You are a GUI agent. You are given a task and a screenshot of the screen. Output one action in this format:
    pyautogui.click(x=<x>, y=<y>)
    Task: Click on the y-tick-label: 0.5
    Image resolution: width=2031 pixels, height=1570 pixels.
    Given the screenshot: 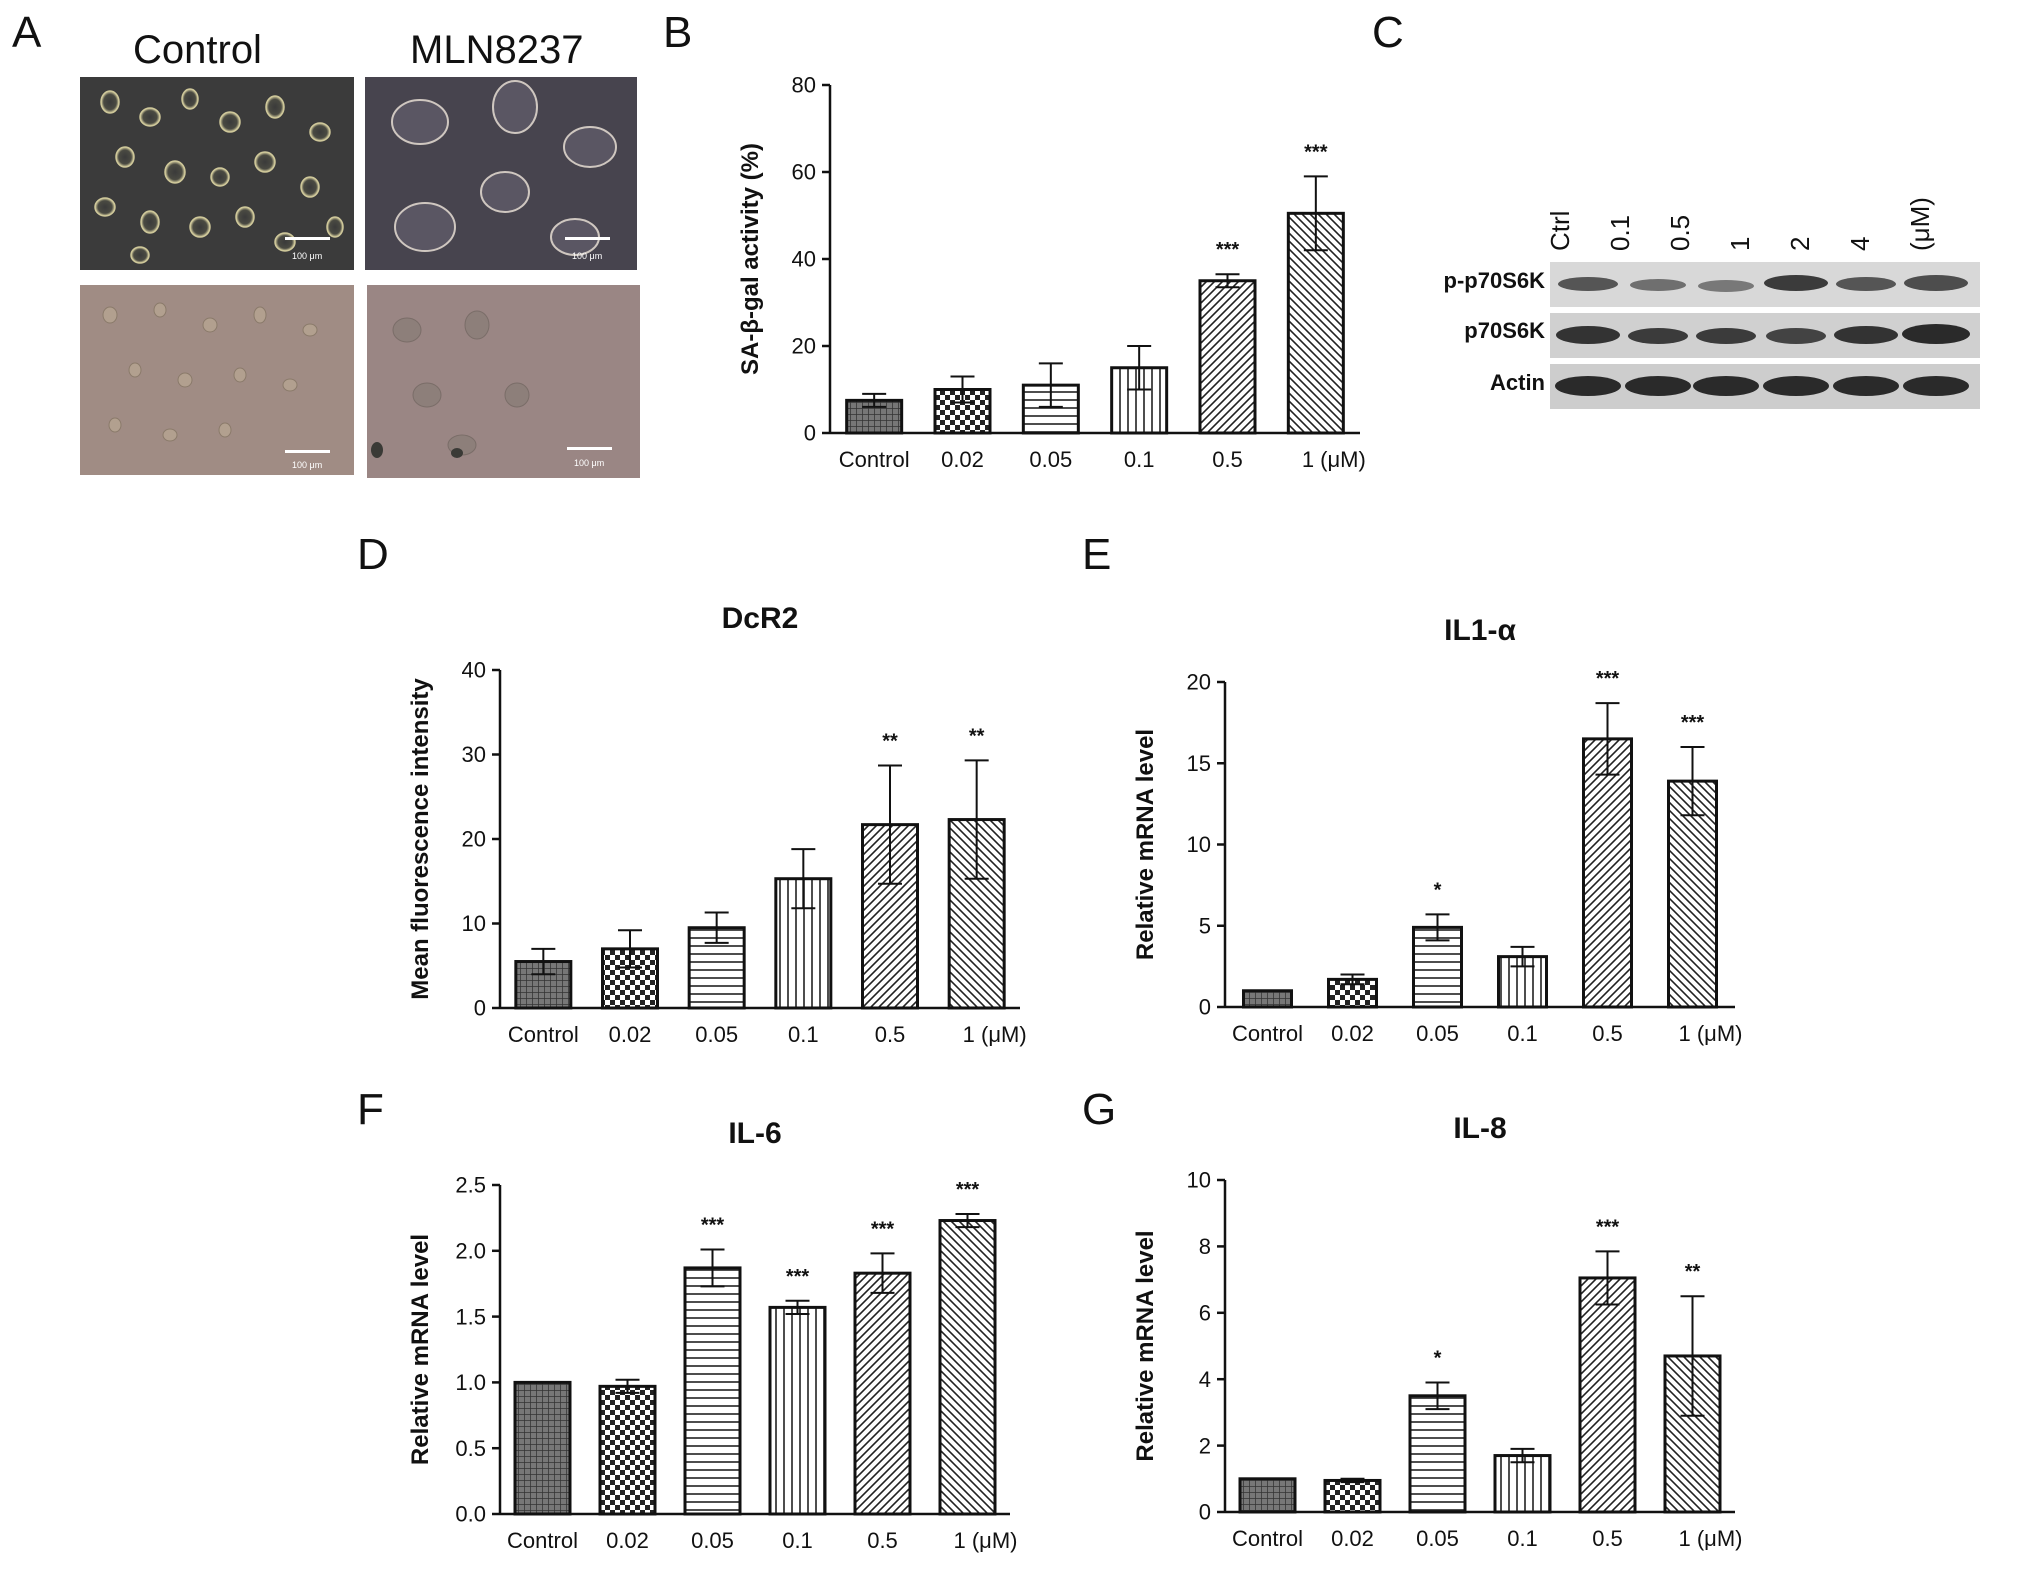 What is the action you would take?
    pyautogui.click(x=470, y=1448)
    